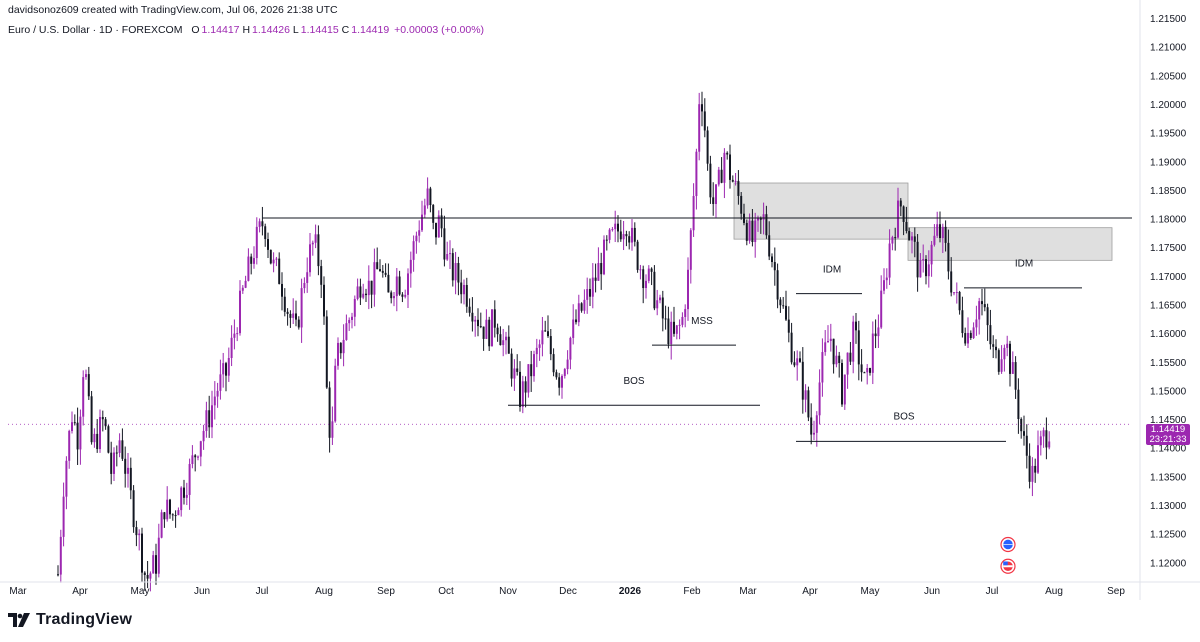 This screenshot has height=642, width=1200. I want to click on y-tick-label: 1.18000, so click(1168, 220).